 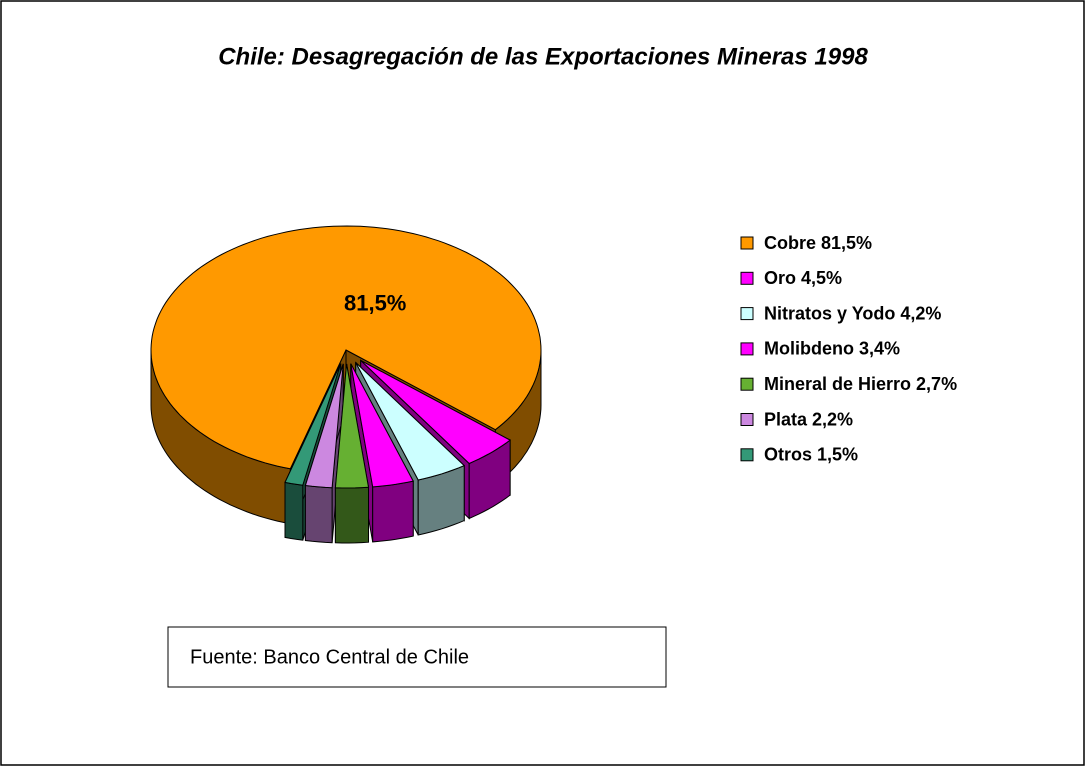 I want to click on legend-label: Cobre 81,5%, so click(x=818, y=243).